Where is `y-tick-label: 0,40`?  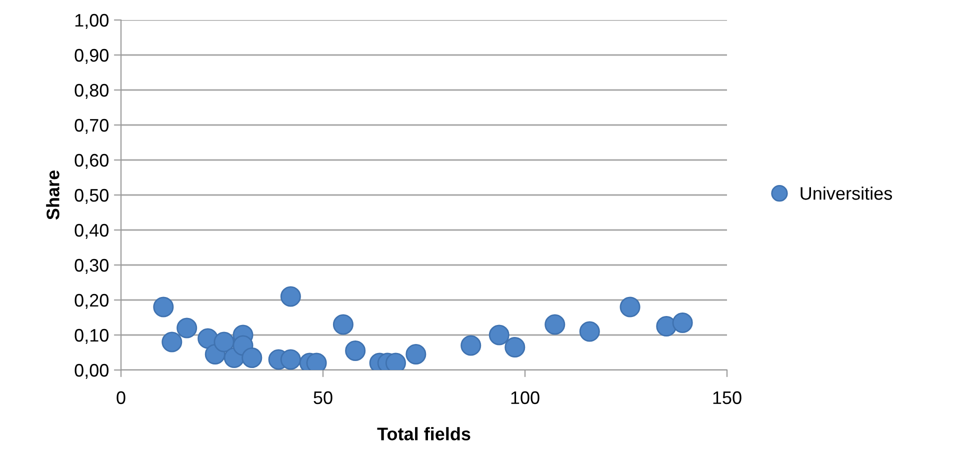
y-tick-label: 0,40 is located at coordinates (91, 231).